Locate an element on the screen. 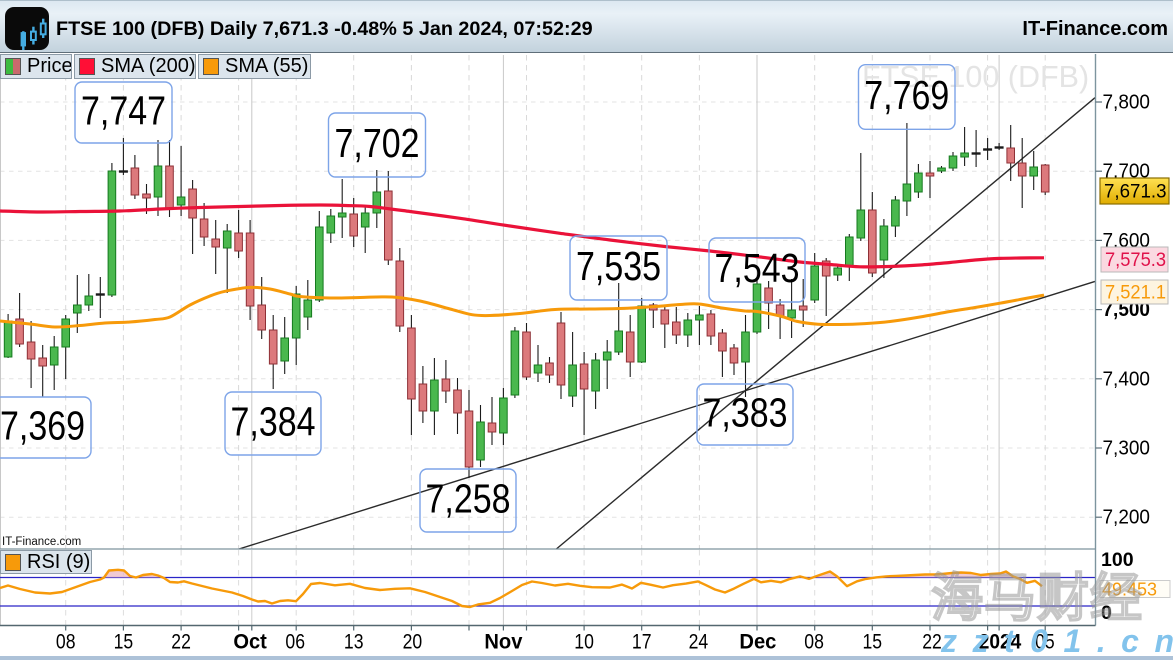  svg-text: 7,671.3 is located at coordinates (1135, 192).